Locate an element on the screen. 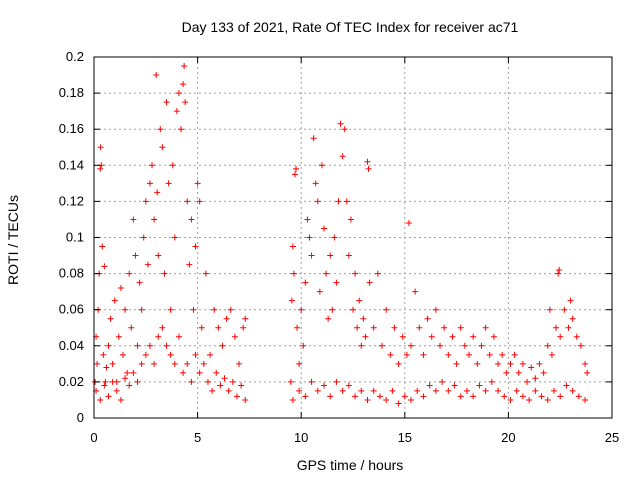 The width and height of the screenshot is (640, 480). y-tick-label: 0.18 is located at coordinates (71, 92).